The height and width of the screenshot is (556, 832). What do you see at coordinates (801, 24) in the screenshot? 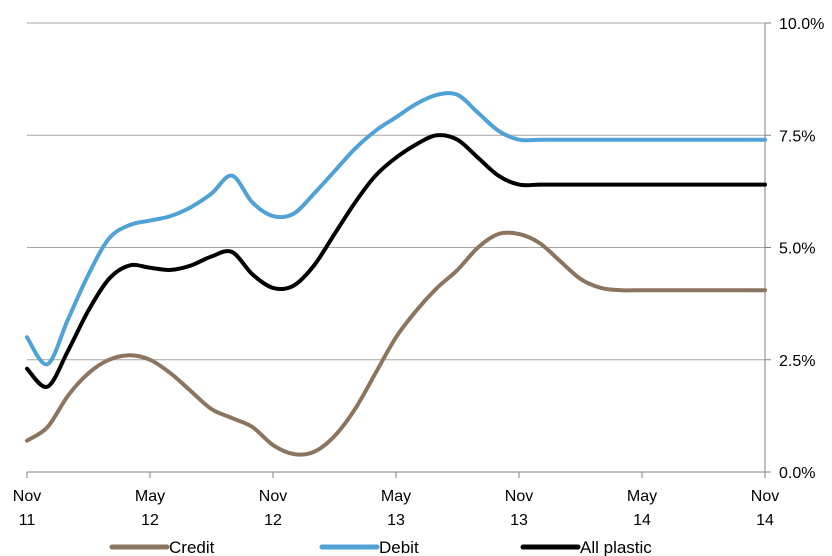
I see `y-tick-label: 10.0%` at bounding box center [801, 24].